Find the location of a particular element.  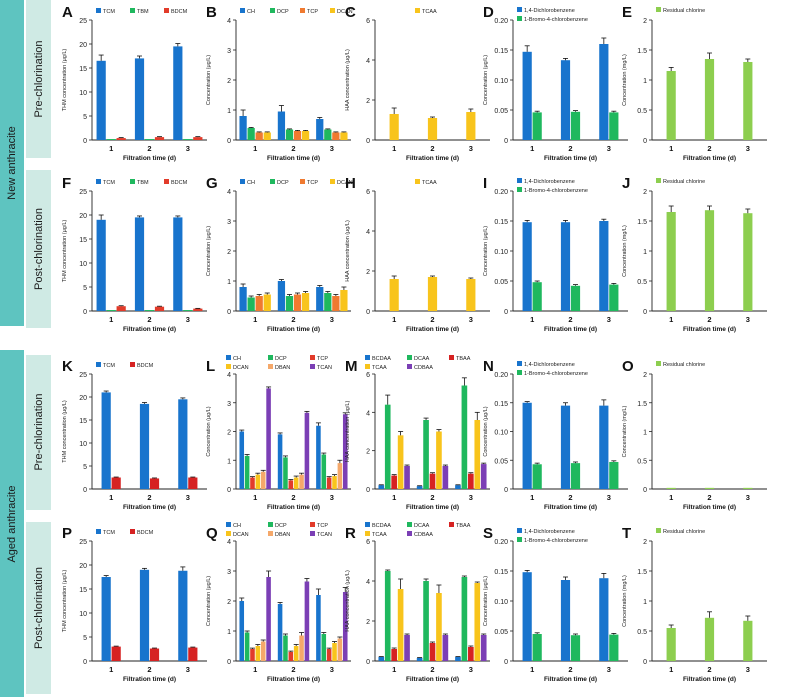

ytick-label-j-3: 1.5 is located at coordinates (642, 222).